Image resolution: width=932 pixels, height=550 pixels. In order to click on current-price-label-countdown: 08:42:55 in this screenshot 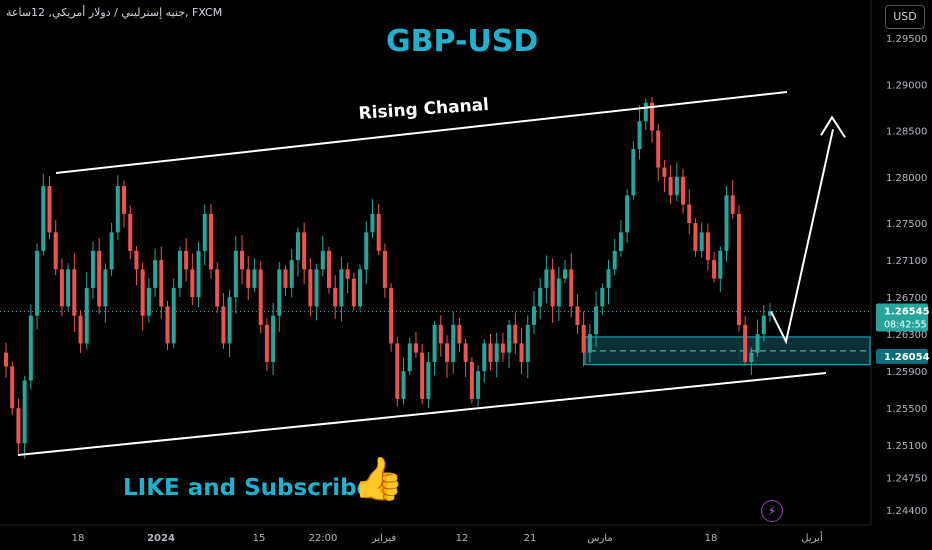, I will do `click(905, 324)`.